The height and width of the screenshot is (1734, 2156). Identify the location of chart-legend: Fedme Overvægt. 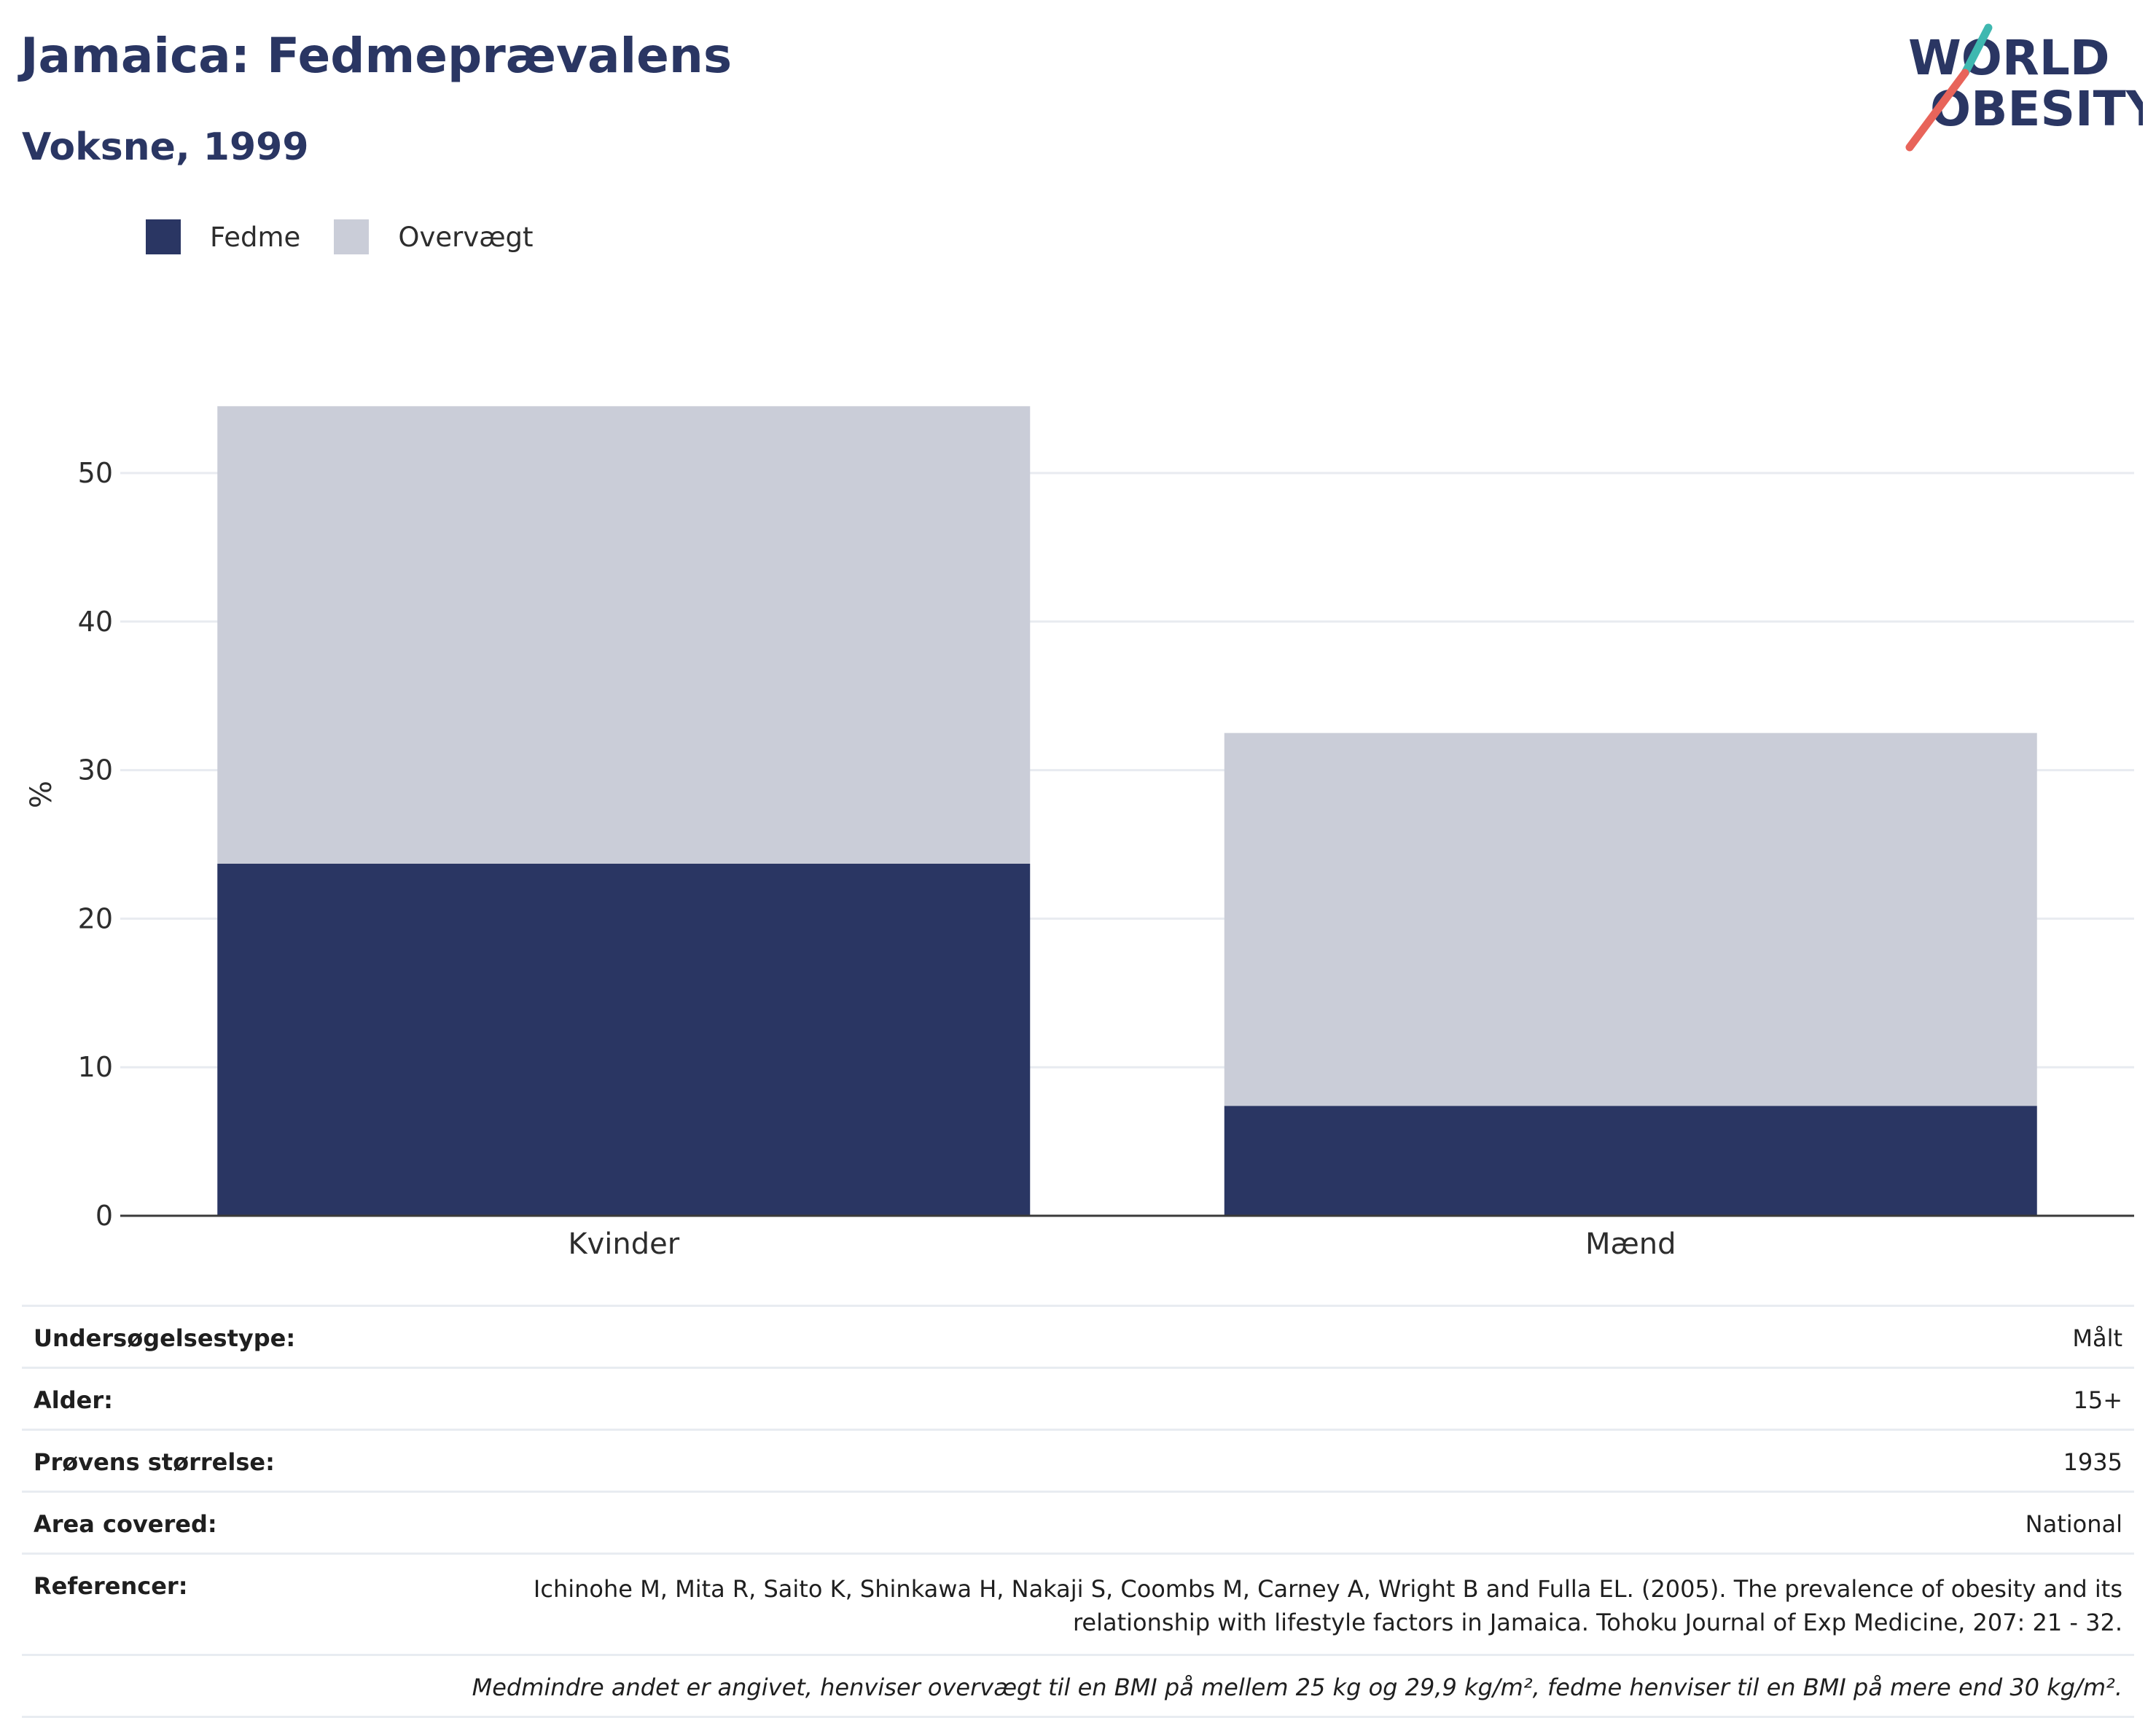
(357, 237).